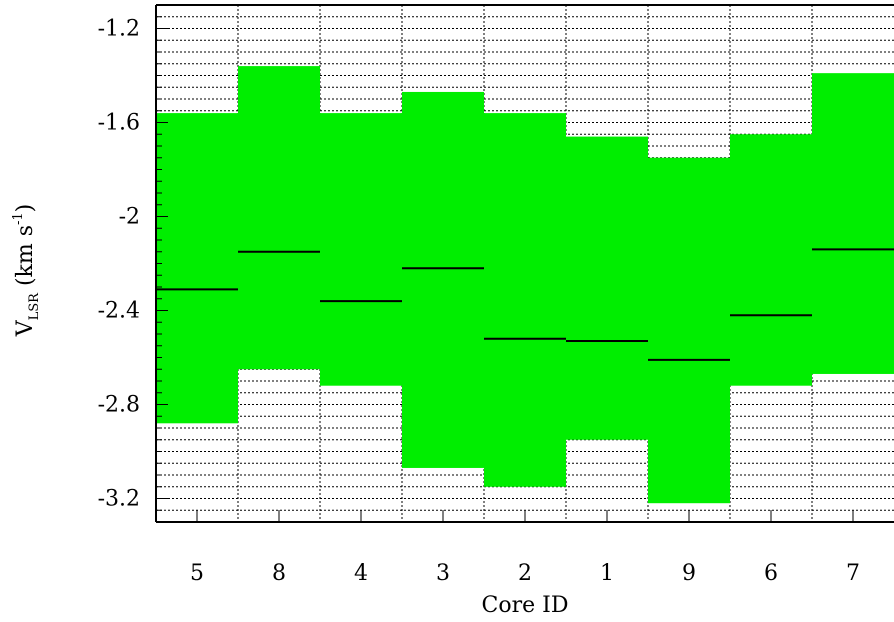 This screenshot has height=622, width=894. Describe the element at coordinates (119, 311) in the screenshot. I see `y-tick-label: -2.4` at that location.